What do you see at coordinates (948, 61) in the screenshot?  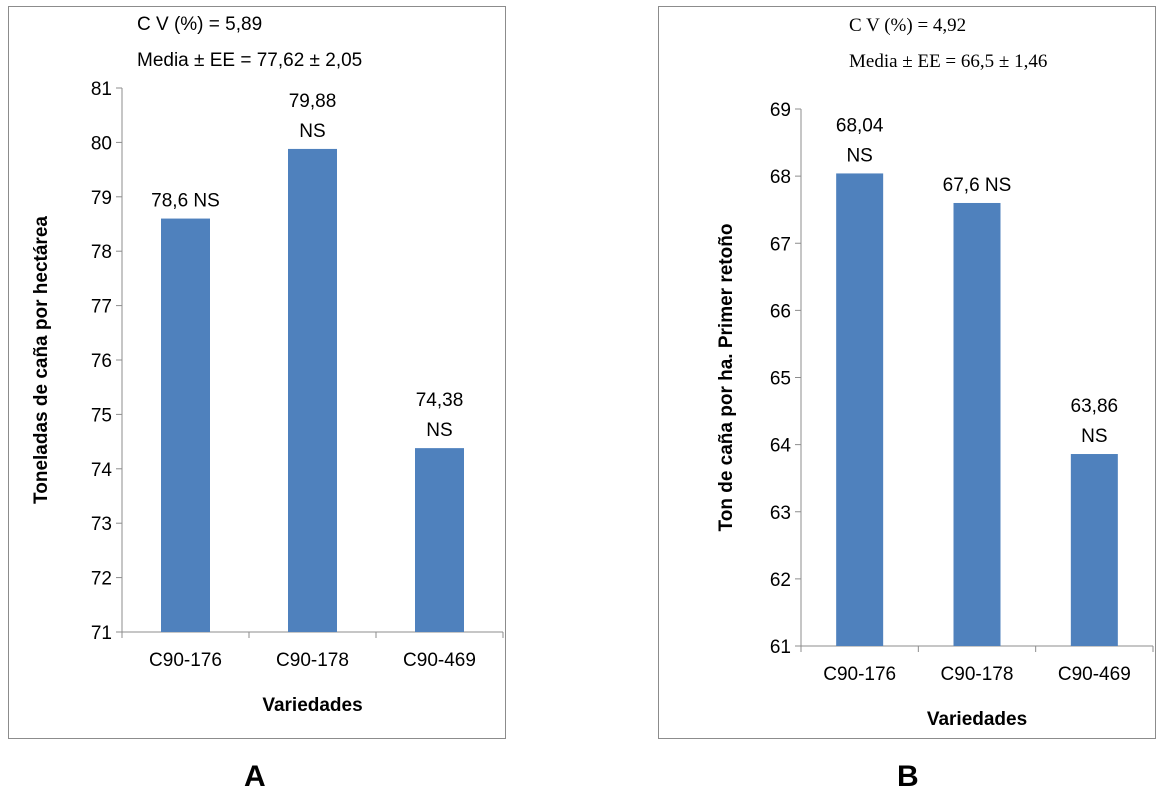 I see `stats-annotation: Media ± EE = 66,5 ± 1,46` at bounding box center [948, 61].